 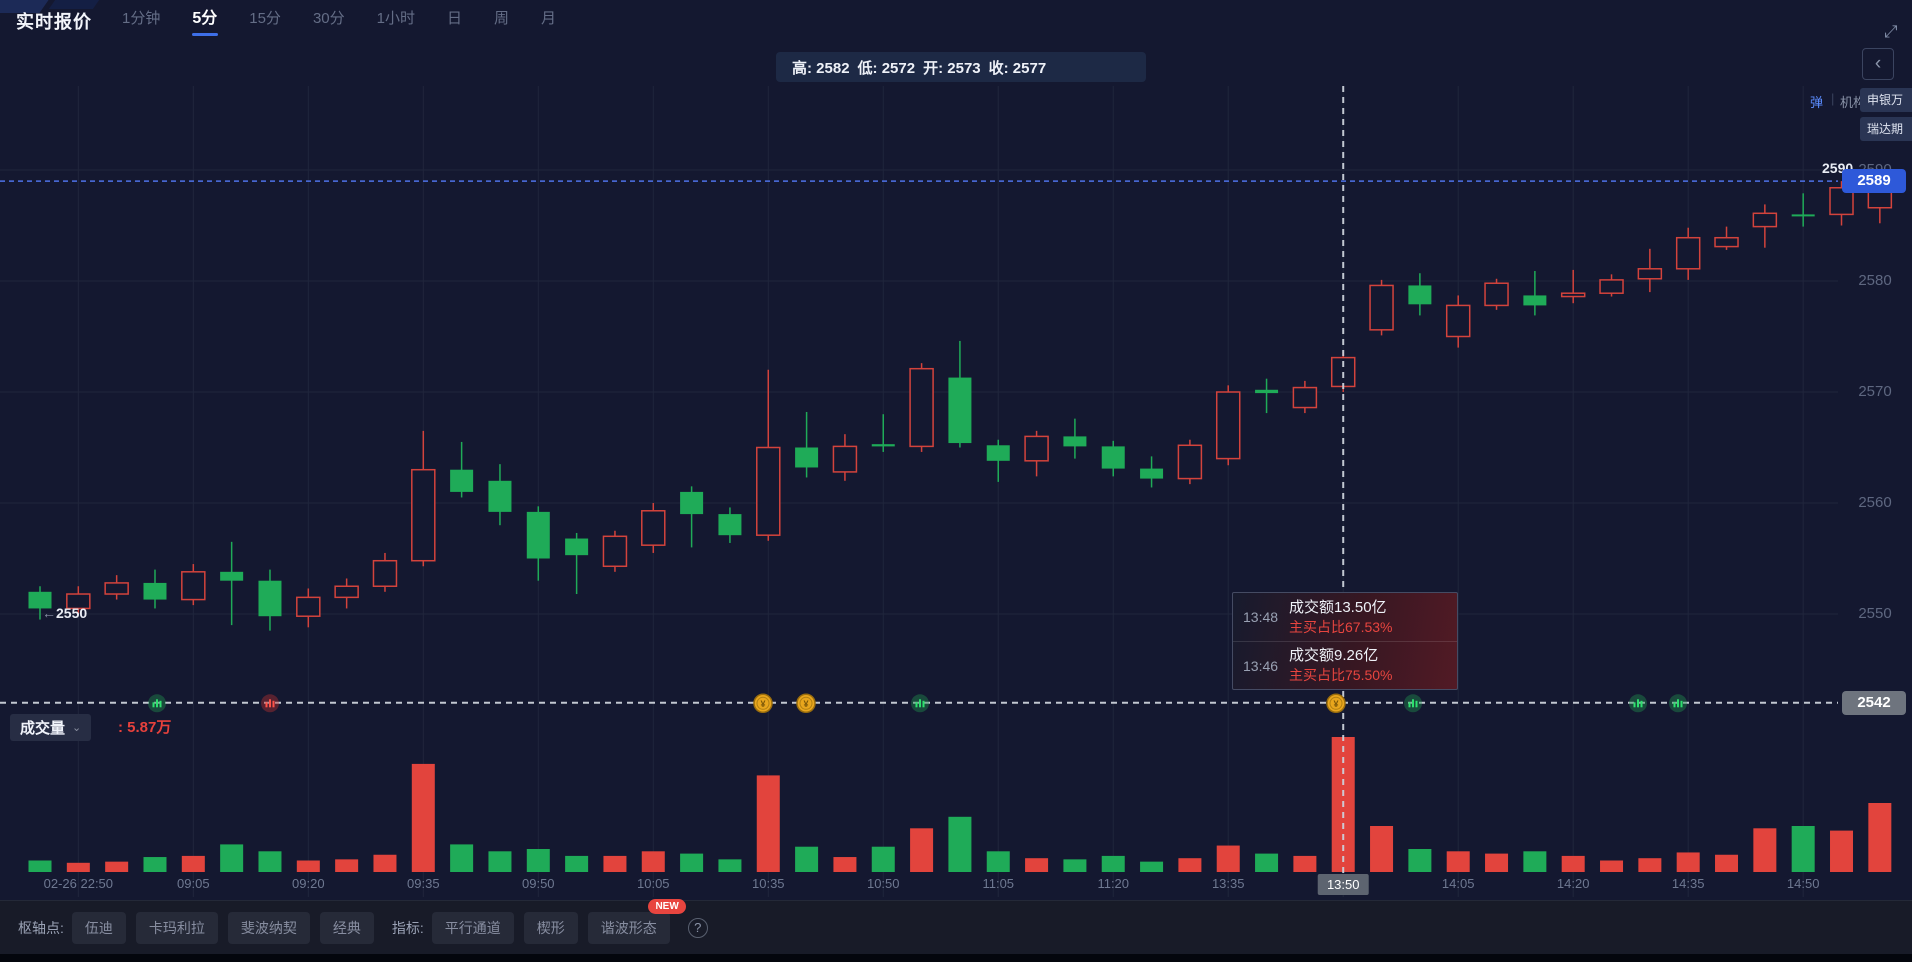 I want to click on tab-15分: 15分, so click(x=265, y=18).